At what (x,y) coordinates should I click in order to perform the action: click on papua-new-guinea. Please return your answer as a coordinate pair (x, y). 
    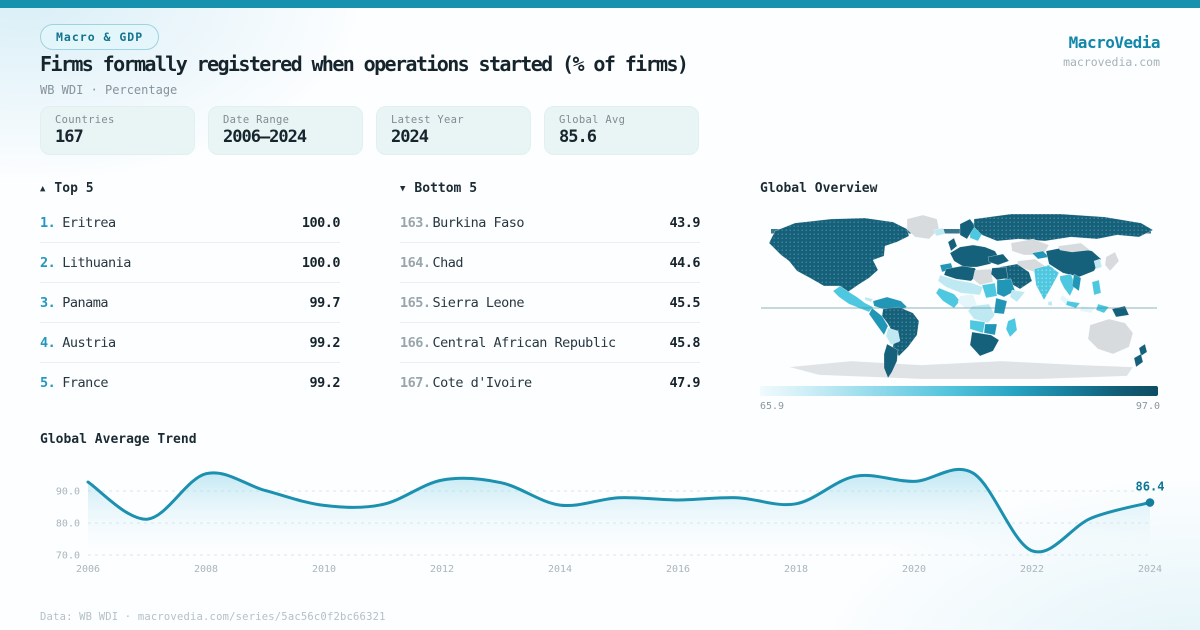
    Looking at the image, I should click on (1120, 311).